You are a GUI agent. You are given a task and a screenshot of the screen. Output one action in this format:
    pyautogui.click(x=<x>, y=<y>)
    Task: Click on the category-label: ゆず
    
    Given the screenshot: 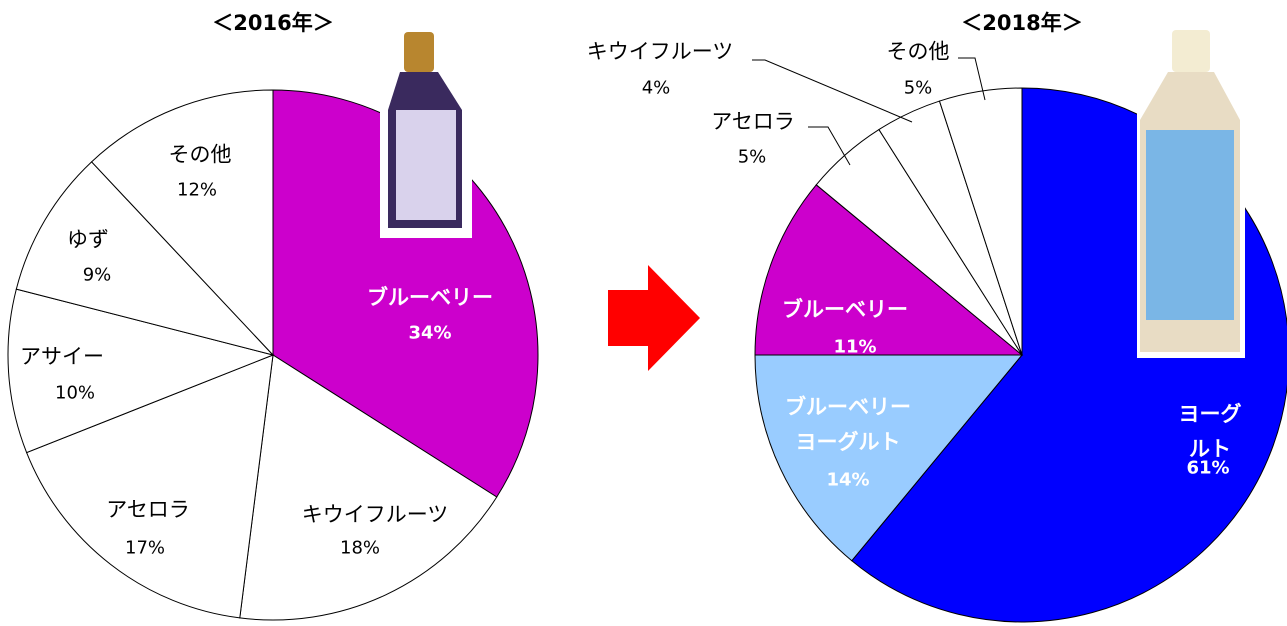 What is the action you would take?
    pyautogui.click(x=88, y=239)
    